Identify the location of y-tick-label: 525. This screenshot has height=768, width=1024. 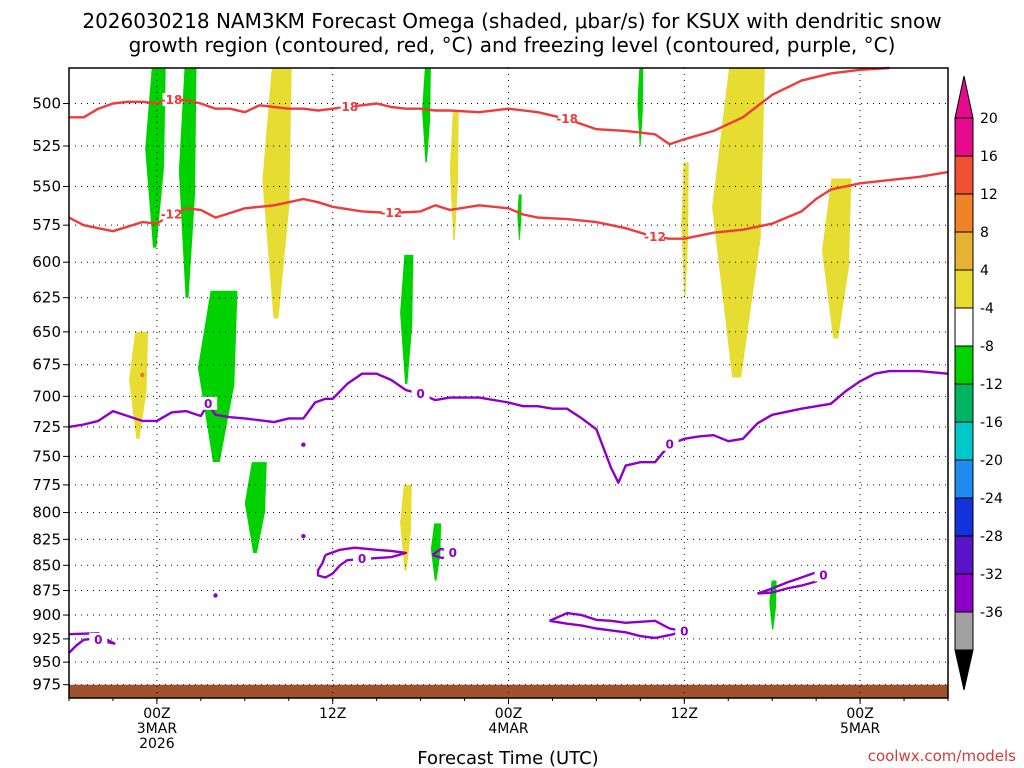
(46, 146).